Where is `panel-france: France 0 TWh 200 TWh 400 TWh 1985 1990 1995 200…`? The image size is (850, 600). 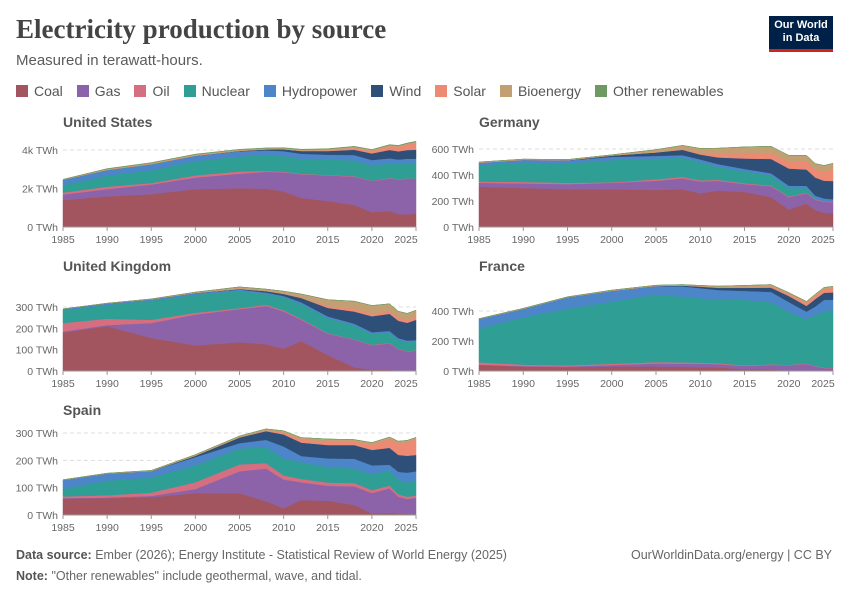 panel-france: France 0 TWh 200 TWh 400 TWh 1985 1990 1995 200… is located at coordinates (633, 324).